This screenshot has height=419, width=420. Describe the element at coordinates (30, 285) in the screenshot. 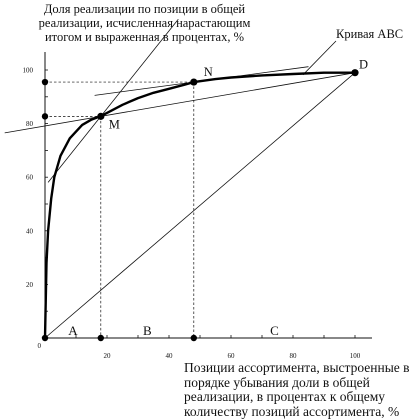

I see `y-tick-label: 20` at that location.